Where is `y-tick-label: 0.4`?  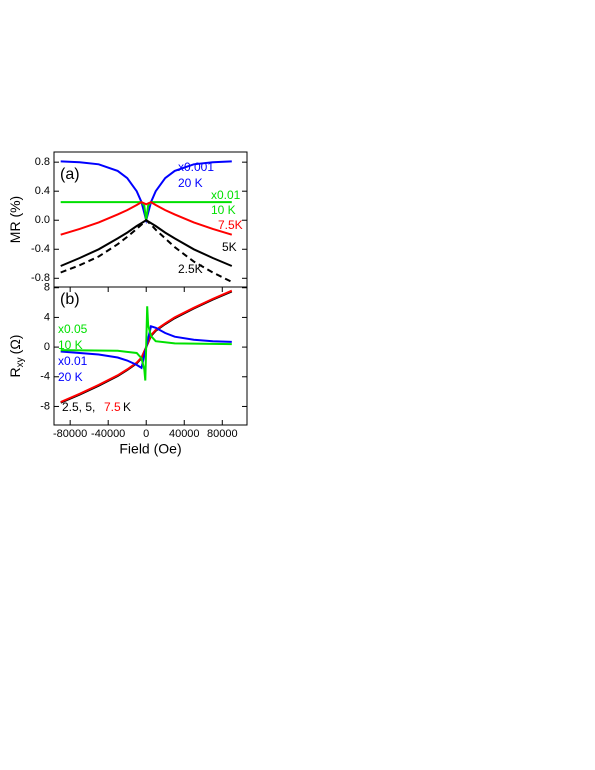 y-tick-label: 0.4 is located at coordinates (42, 191).